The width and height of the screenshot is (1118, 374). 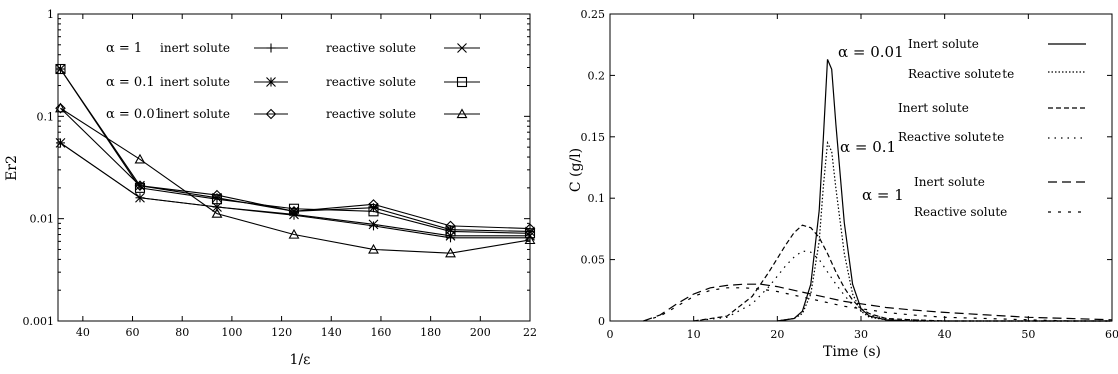 What do you see at coordinates (597, 198) in the screenshot?
I see `right-y-tick-label: 0.1` at bounding box center [597, 198].